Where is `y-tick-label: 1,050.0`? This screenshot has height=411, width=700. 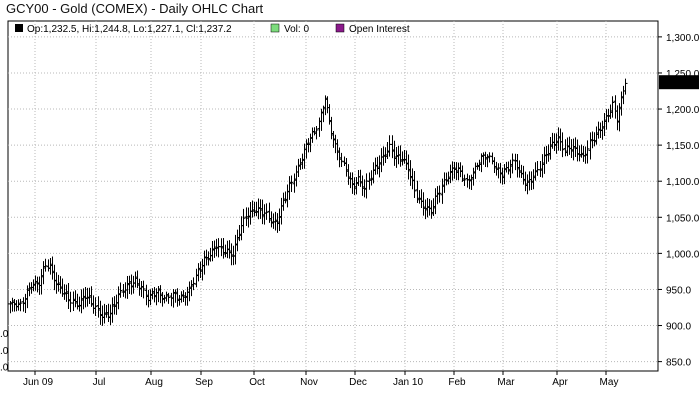 y-tick-label: 1,050.0 is located at coordinates (683, 218).